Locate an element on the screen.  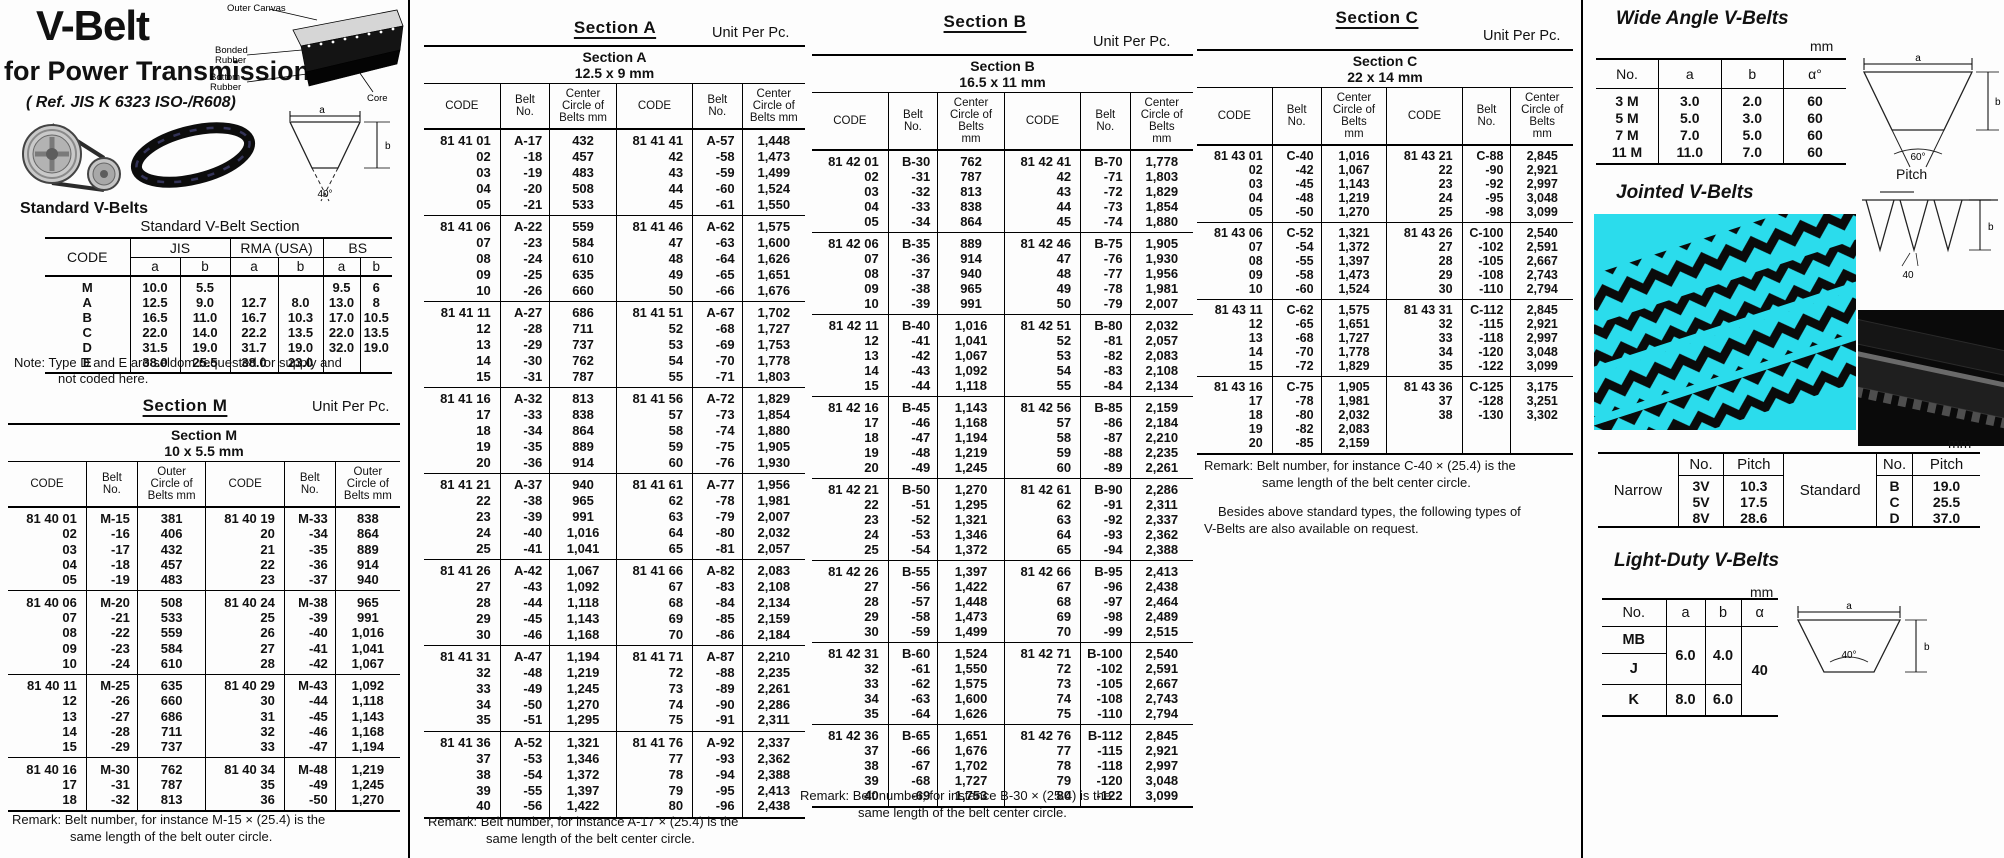
circle-cell: 1,981 is located at coordinates (773, 500).